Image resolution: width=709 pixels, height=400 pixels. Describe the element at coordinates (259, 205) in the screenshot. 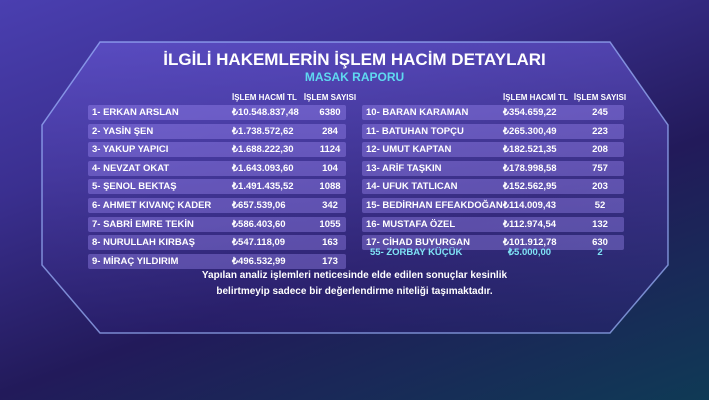

I see `amount: ₺657.539,06` at that location.